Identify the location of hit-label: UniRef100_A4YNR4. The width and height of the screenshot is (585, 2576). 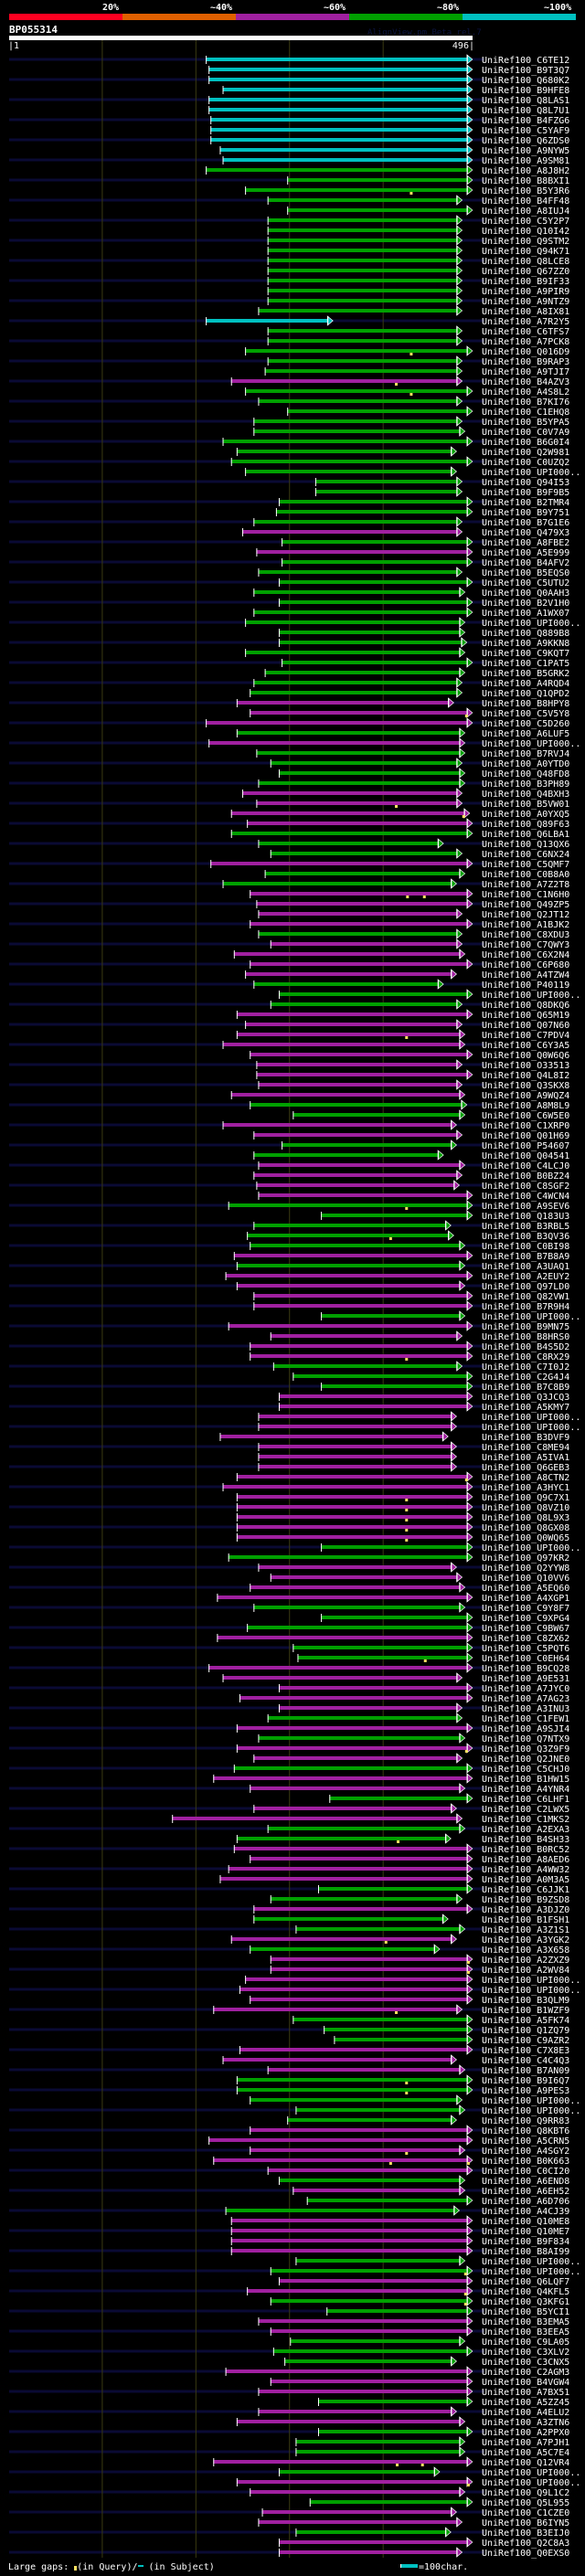
(525, 1790).